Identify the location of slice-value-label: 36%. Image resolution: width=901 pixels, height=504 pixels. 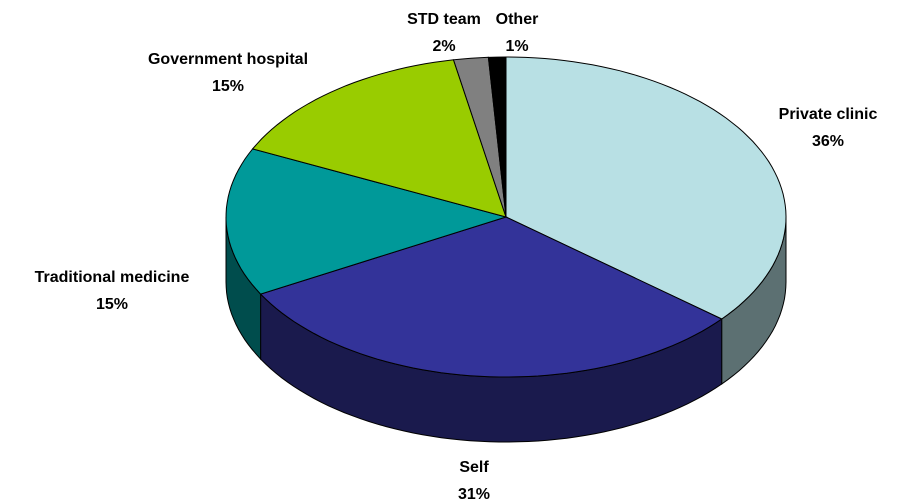
(828, 141).